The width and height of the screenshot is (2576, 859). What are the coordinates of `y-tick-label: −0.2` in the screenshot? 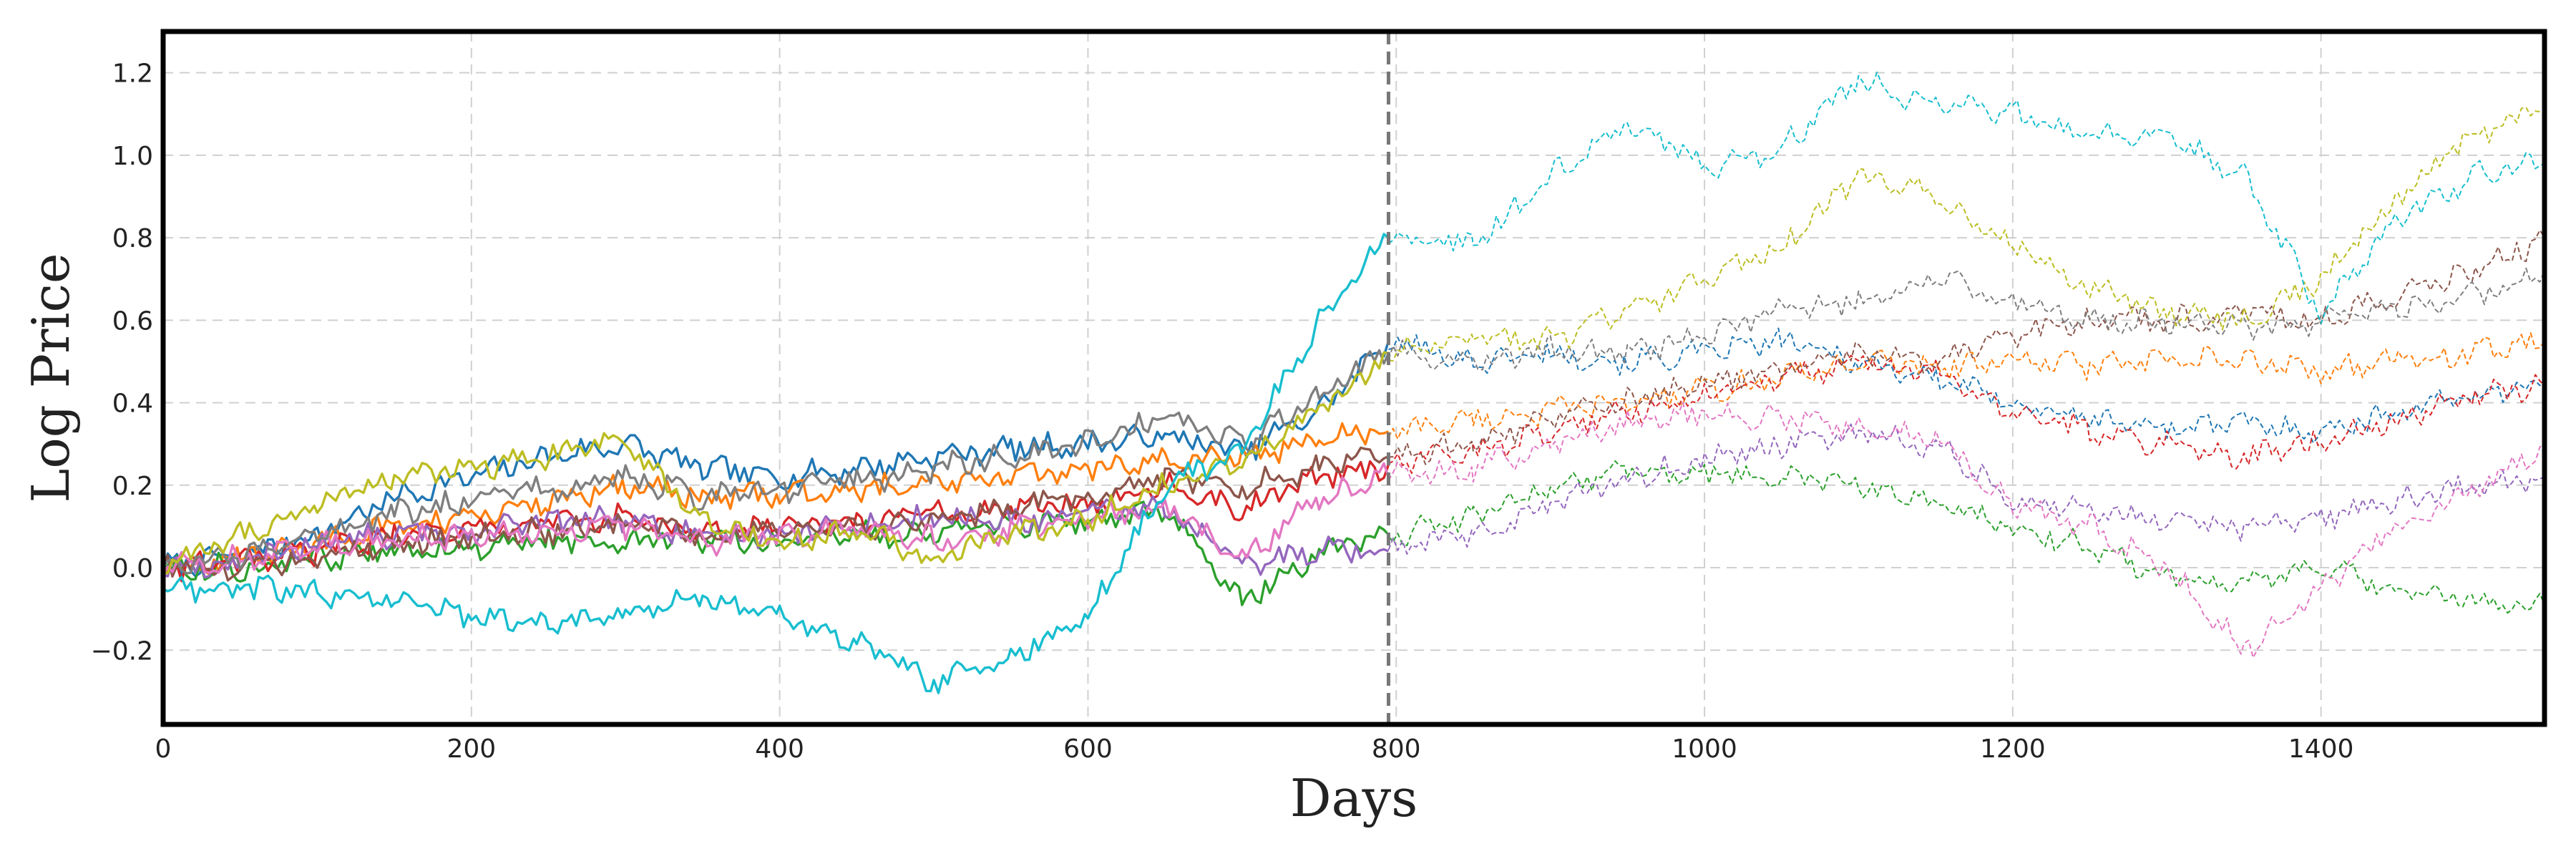 It's located at (122, 651).